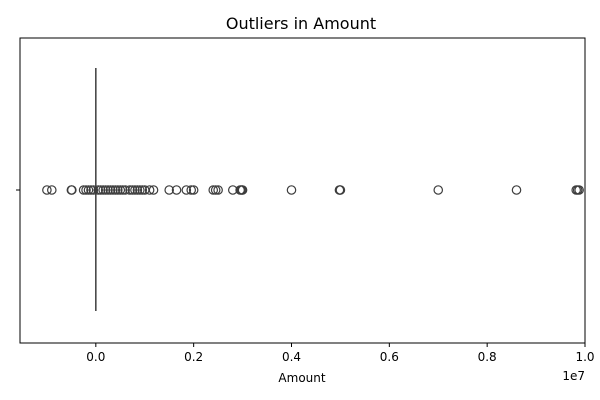  I want to click on x-axis-offset-text: 1e7, so click(573, 376).